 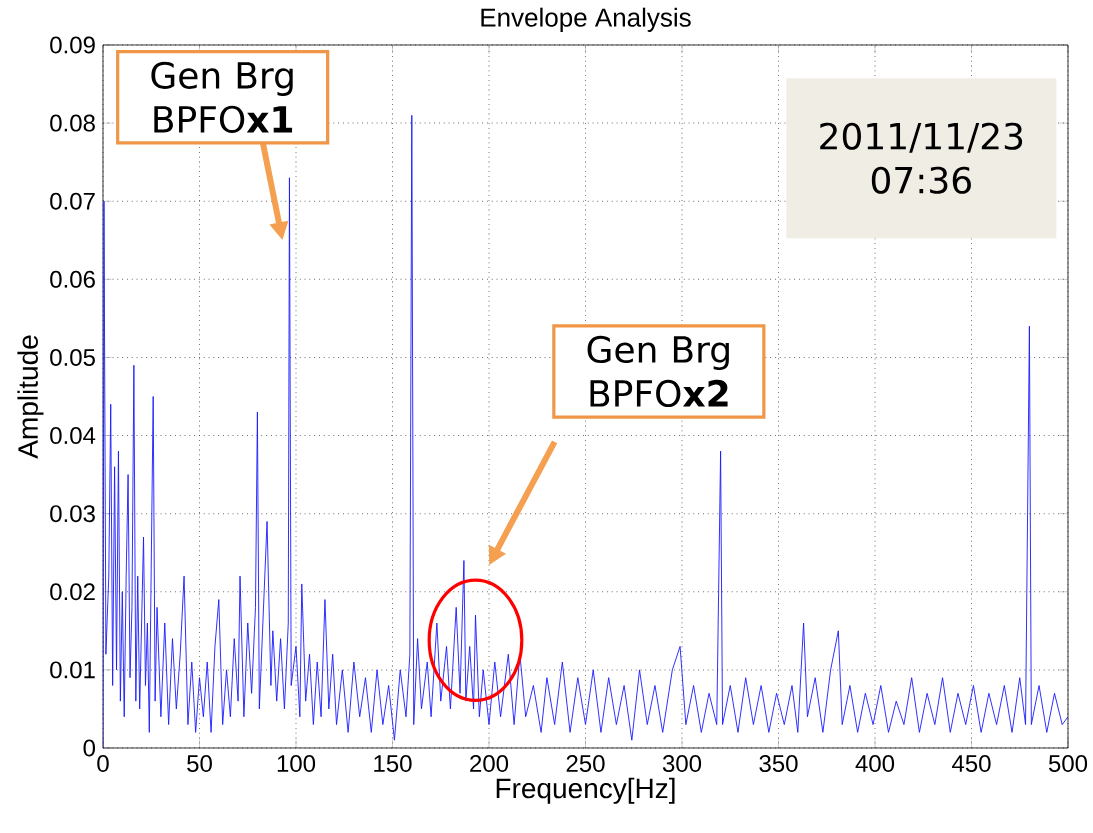 What do you see at coordinates (875, 764) in the screenshot?
I see `x-tick-label: 400` at bounding box center [875, 764].